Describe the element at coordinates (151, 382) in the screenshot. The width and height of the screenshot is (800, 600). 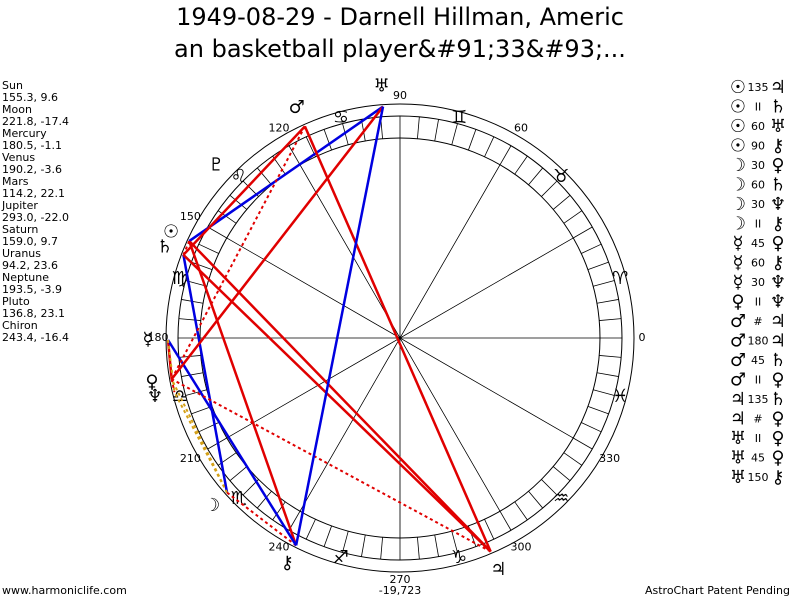
I see `planet-glyph: ♀` at that location.